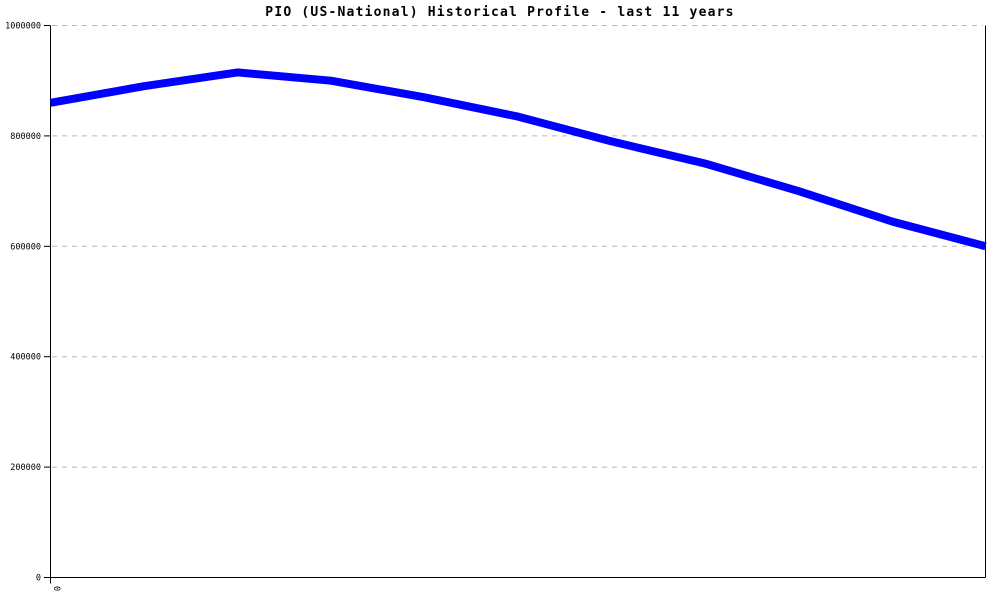 The width and height of the screenshot is (1000, 600). Describe the element at coordinates (25, 137) in the screenshot. I see `y-tick-label: 800000` at that location.